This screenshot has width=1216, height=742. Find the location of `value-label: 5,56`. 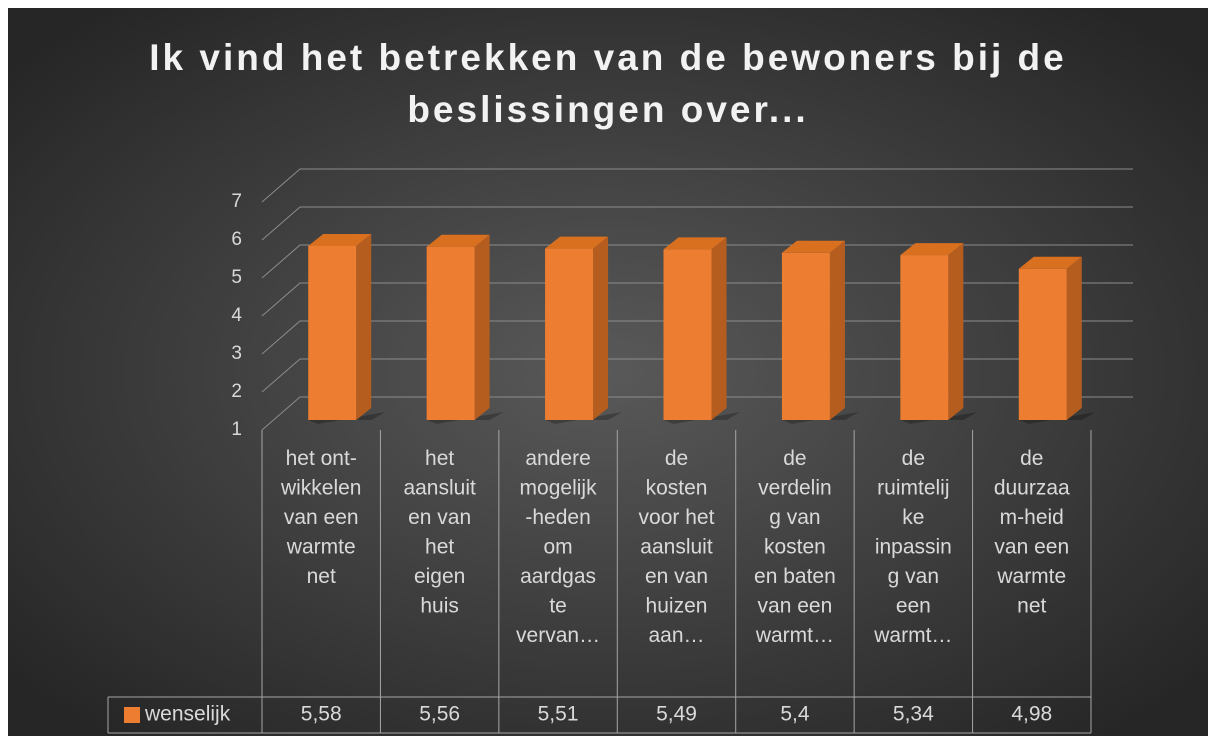

value-label: 5,56 is located at coordinates (439, 714).